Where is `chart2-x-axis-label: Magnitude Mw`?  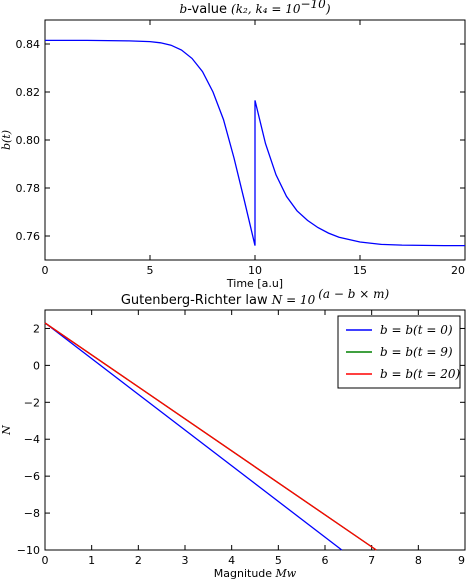 chart2-x-axis-label: Magnitude Mw is located at coordinates (255, 573).